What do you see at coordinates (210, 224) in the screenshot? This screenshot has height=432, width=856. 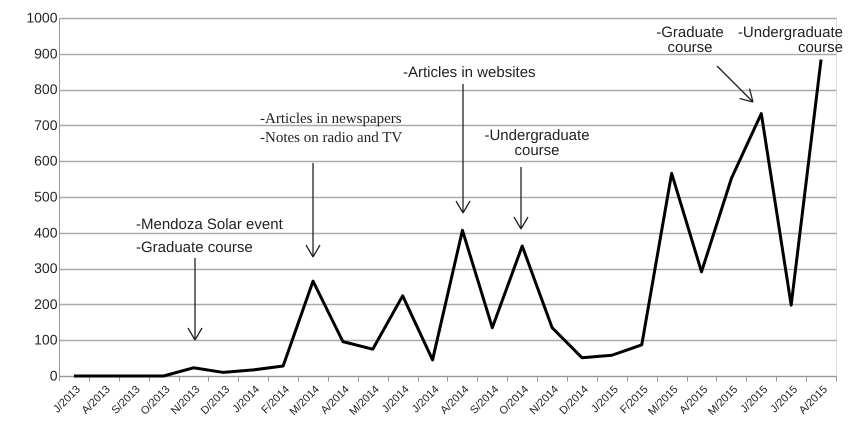 I see `annotation: -Mendoza Solar event` at bounding box center [210, 224].